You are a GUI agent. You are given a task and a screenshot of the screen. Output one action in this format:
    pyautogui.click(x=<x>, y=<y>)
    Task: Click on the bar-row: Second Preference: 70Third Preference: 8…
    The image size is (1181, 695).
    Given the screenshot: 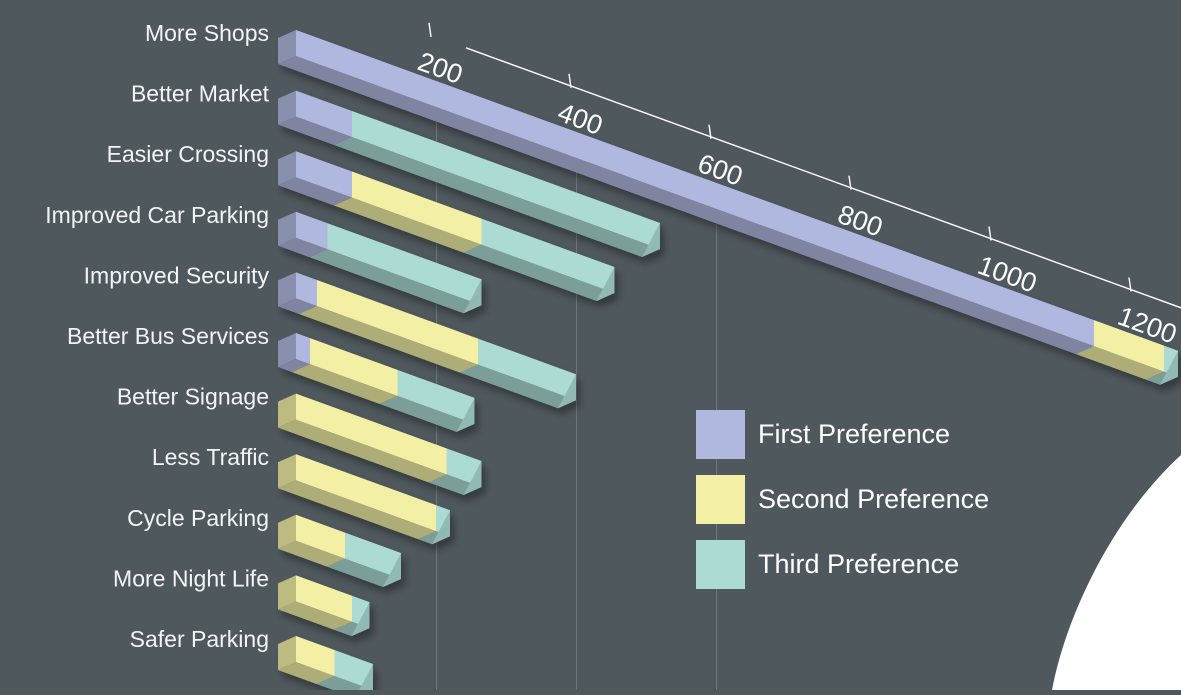 What is the action you would take?
    pyautogui.click(x=339, y=550)
    